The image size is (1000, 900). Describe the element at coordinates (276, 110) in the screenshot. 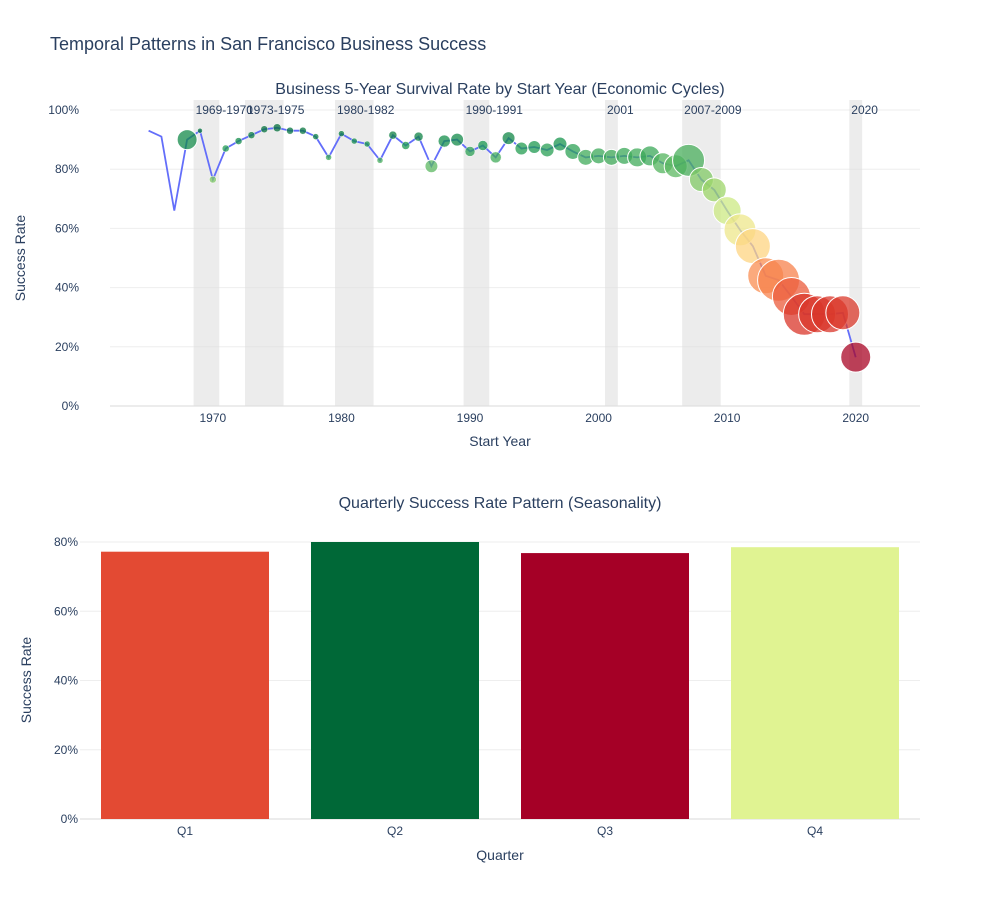

I see `recession-label: 1973-1975` at that location.